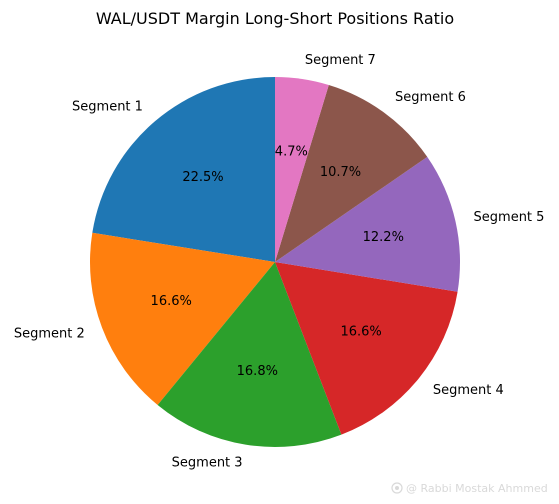  I want to click on watermark-text: @ Rabbi Mostak Ahmmed, so click(477, 488).